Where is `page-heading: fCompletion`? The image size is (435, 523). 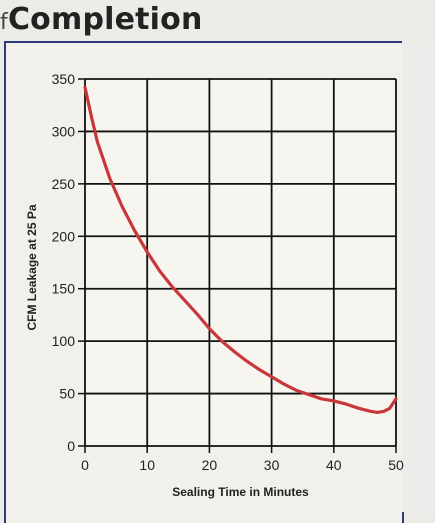 page-heading: fCompletion is located at coordinates (101, 19).